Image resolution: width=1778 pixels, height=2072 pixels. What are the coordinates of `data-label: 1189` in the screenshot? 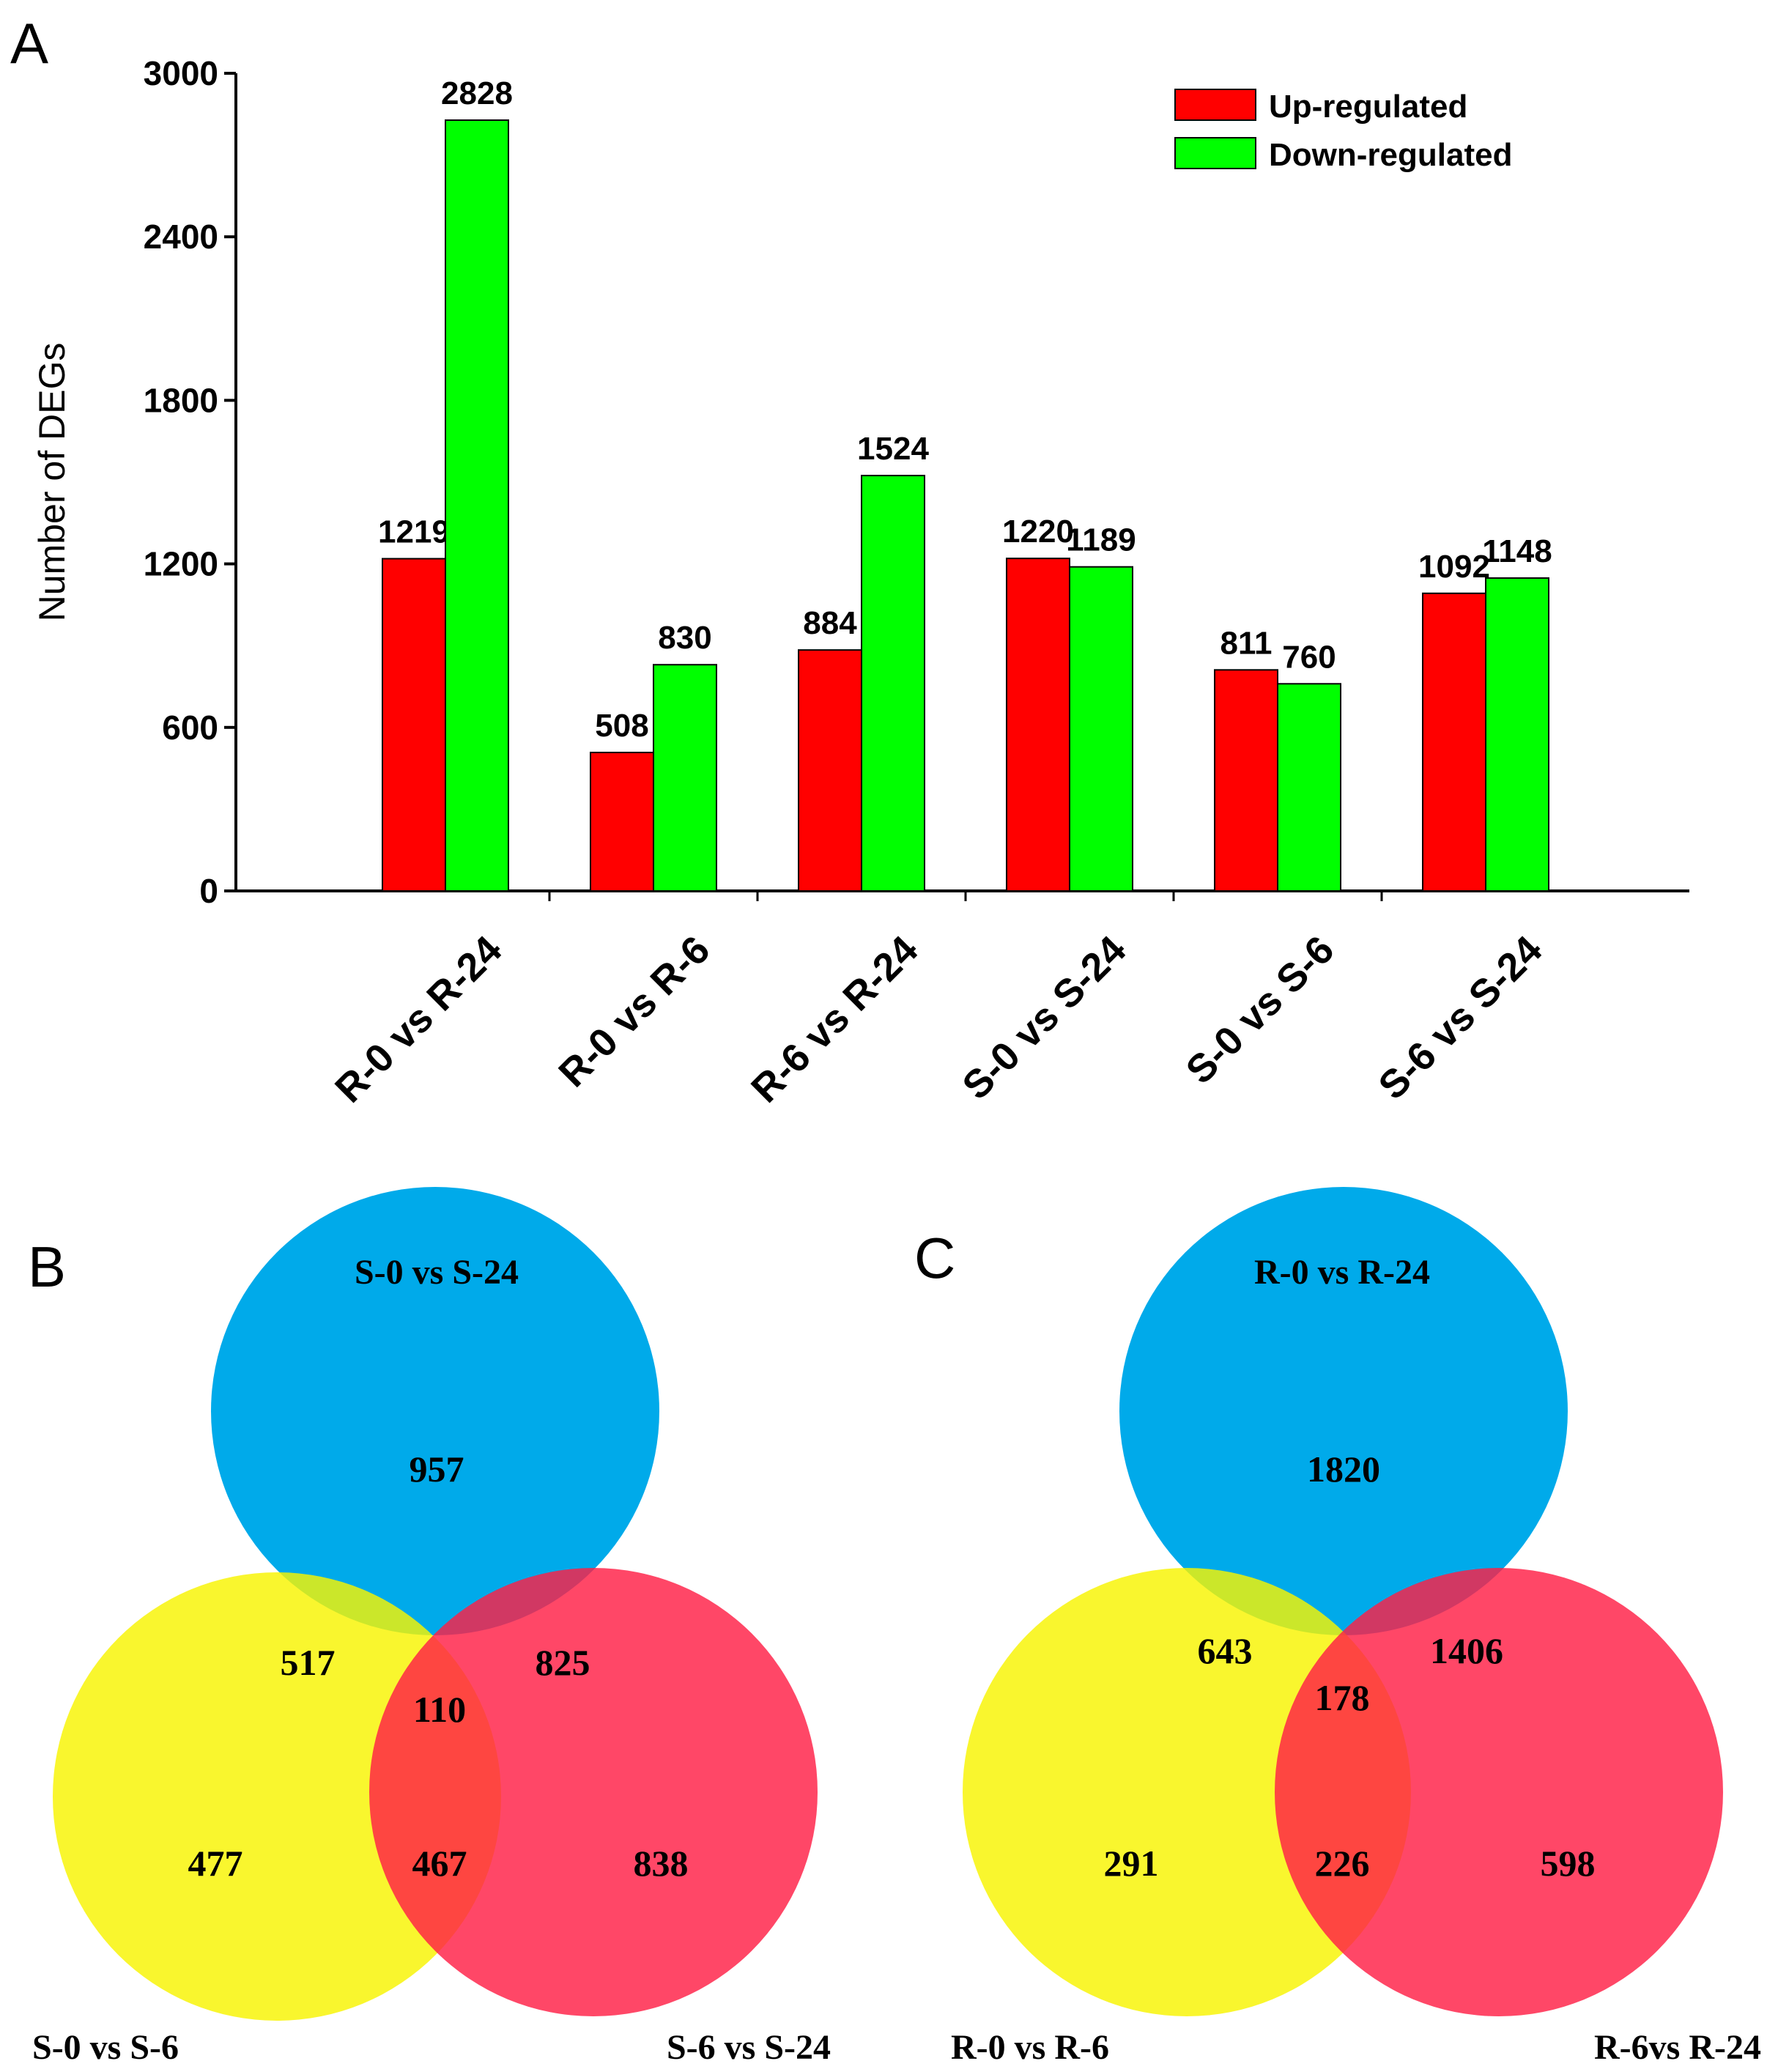 It's located at (1101, 540).